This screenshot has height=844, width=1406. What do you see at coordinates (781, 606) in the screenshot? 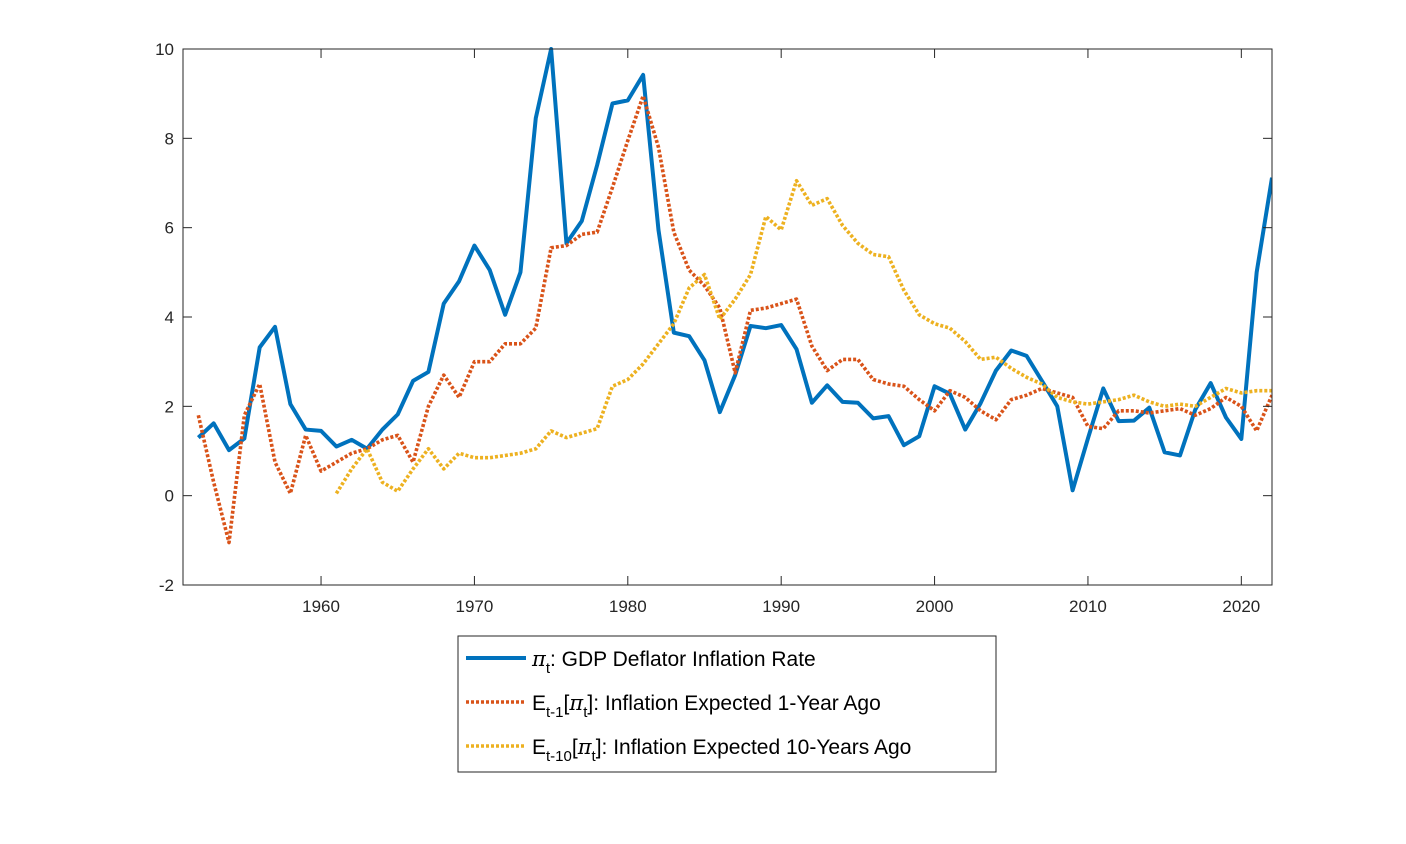
I see `x-tick-label: 1990` at bounding box center [781, 606].